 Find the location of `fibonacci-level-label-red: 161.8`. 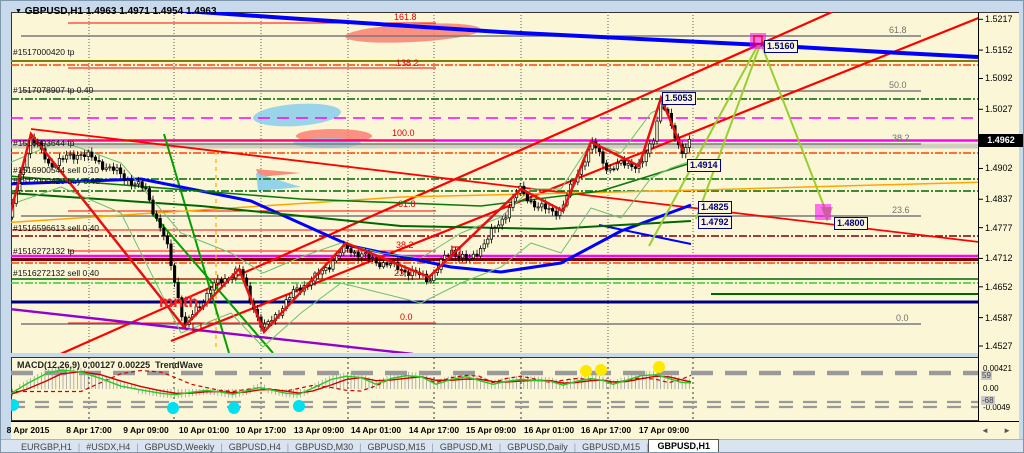

fibonacci-level-label-red: 161.8 is located at coordinates (405, 17).